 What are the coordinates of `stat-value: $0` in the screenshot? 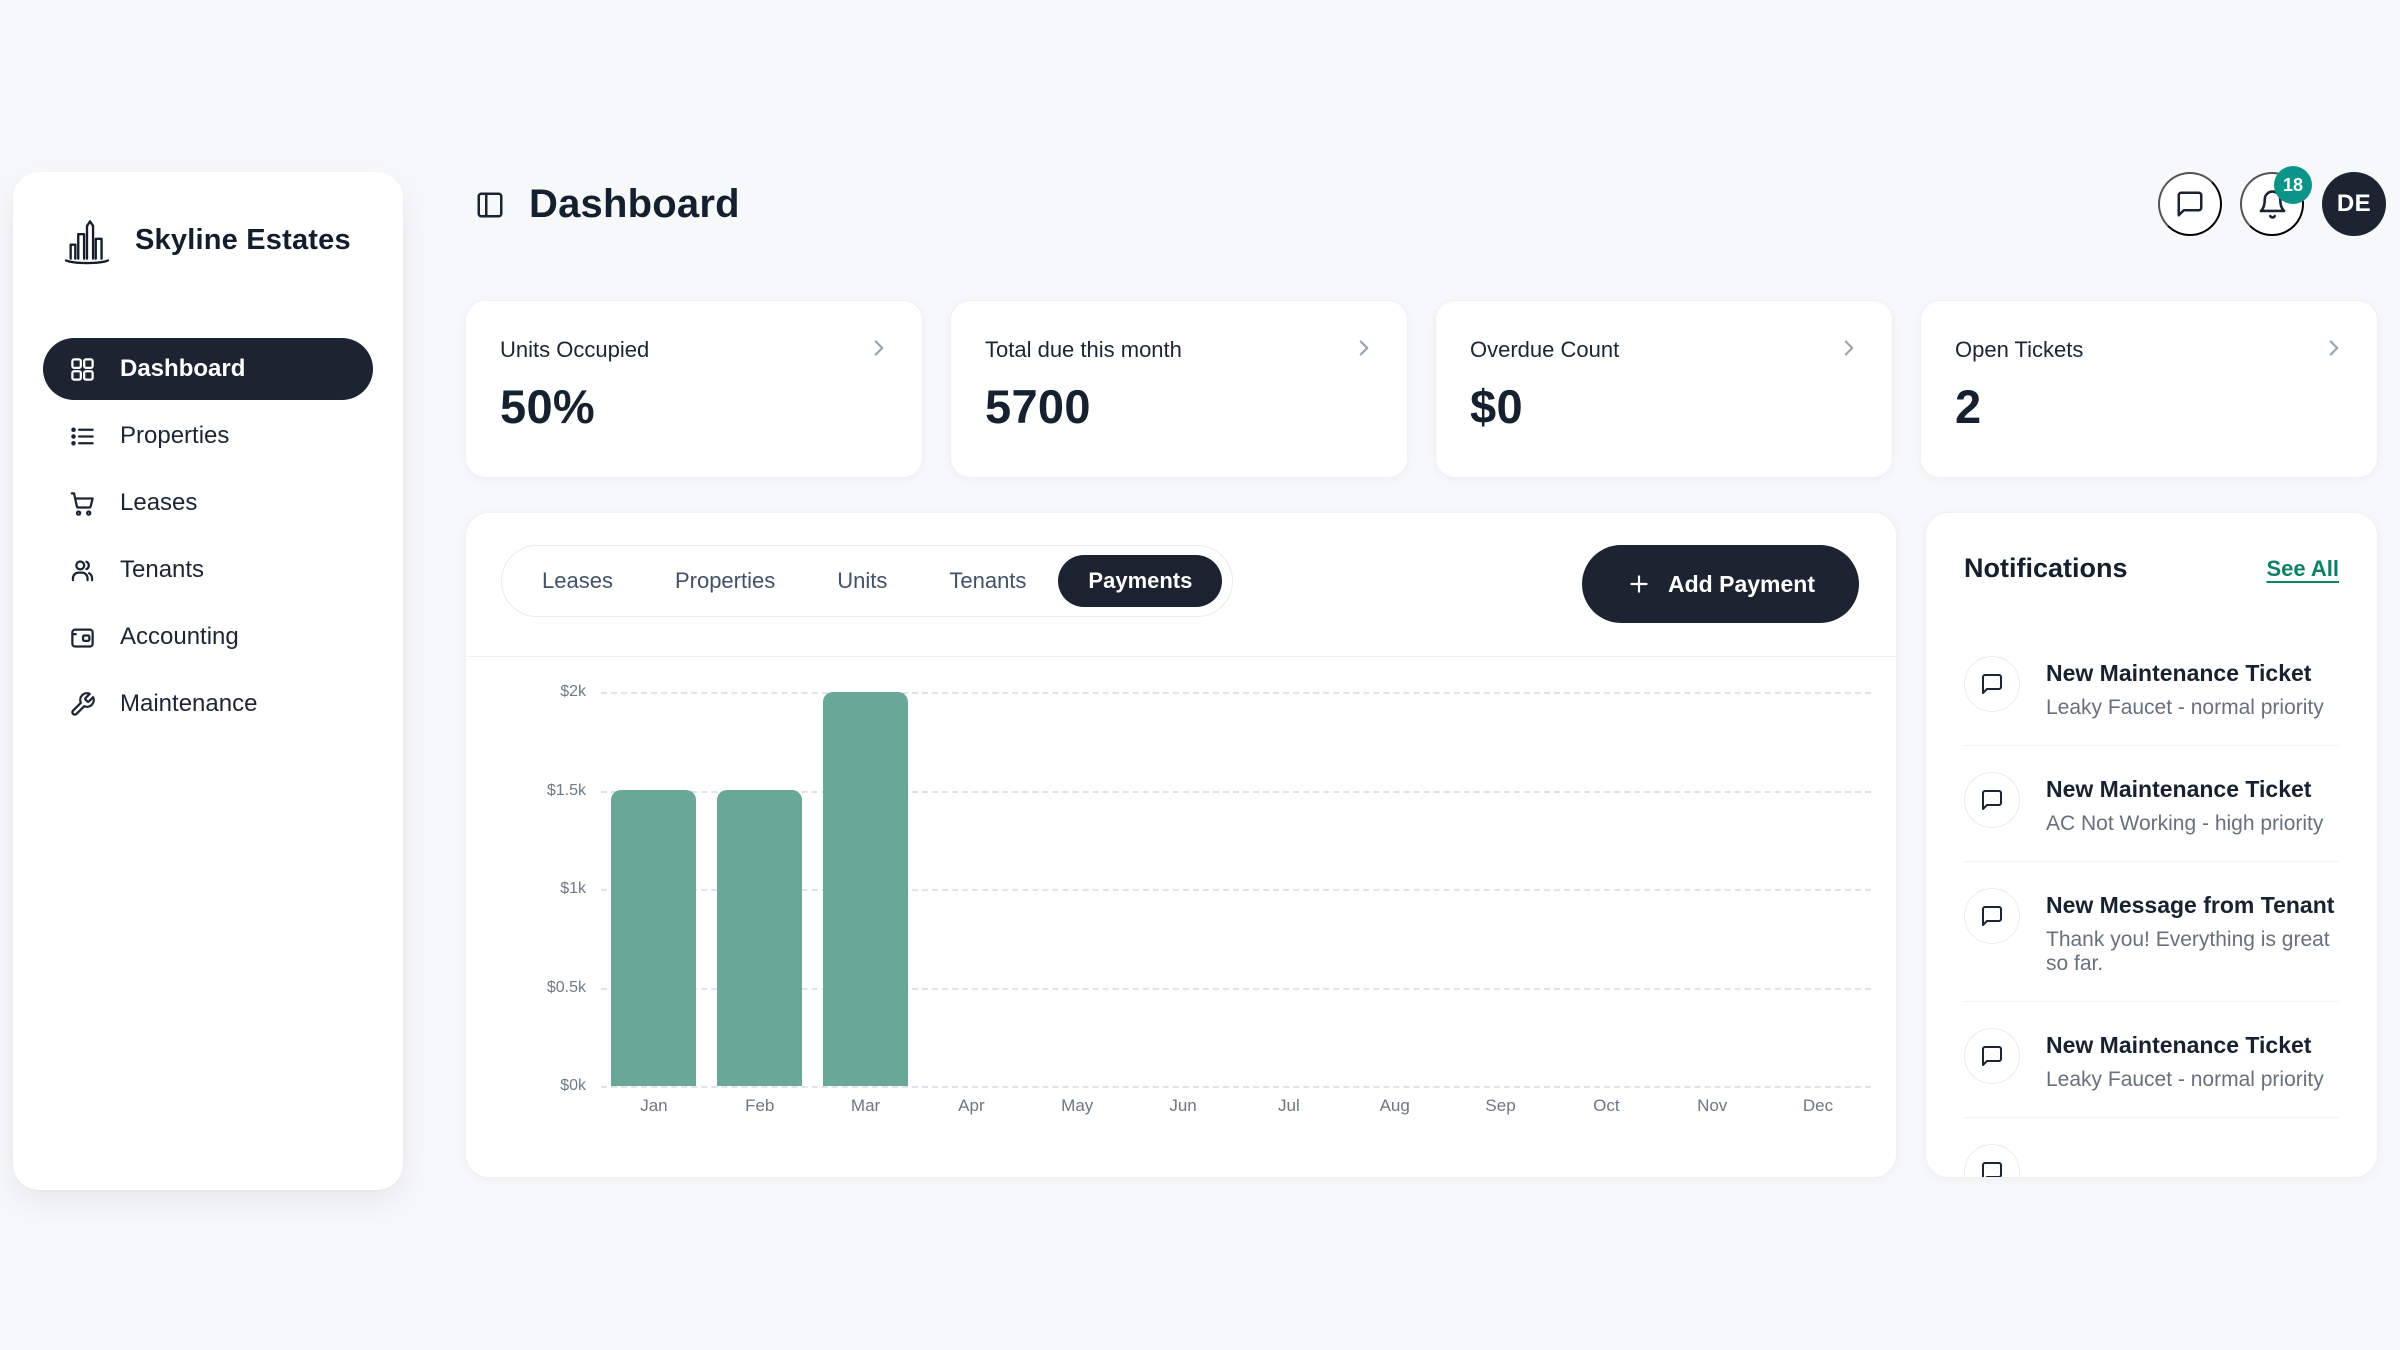 It's located at (1496, 406).